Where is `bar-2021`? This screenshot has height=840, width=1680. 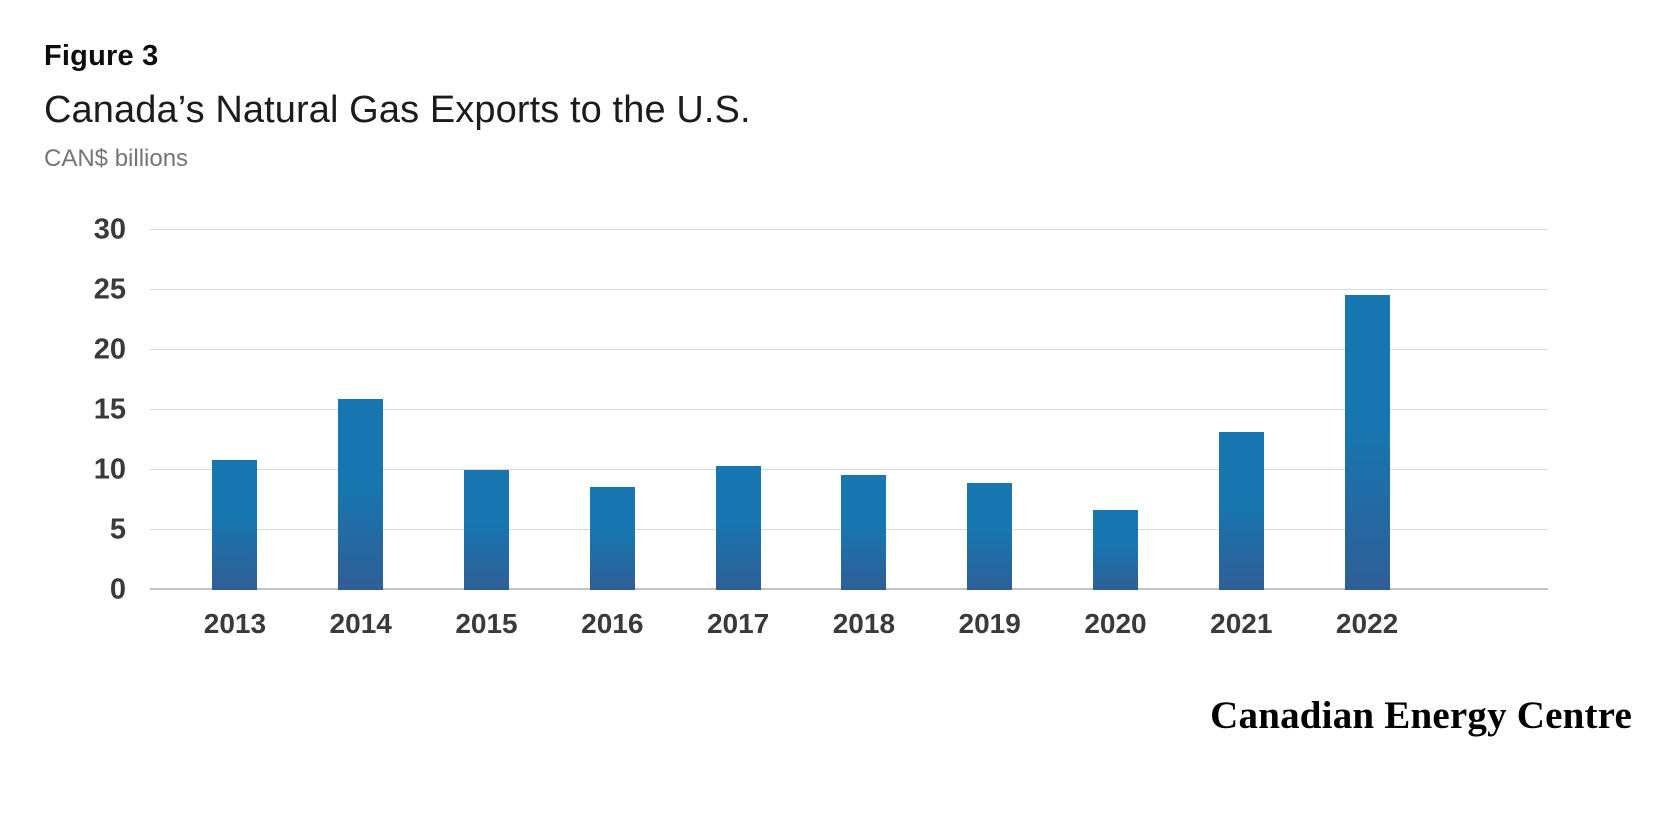 bar-2021 is located at coordinates (1241, 510).